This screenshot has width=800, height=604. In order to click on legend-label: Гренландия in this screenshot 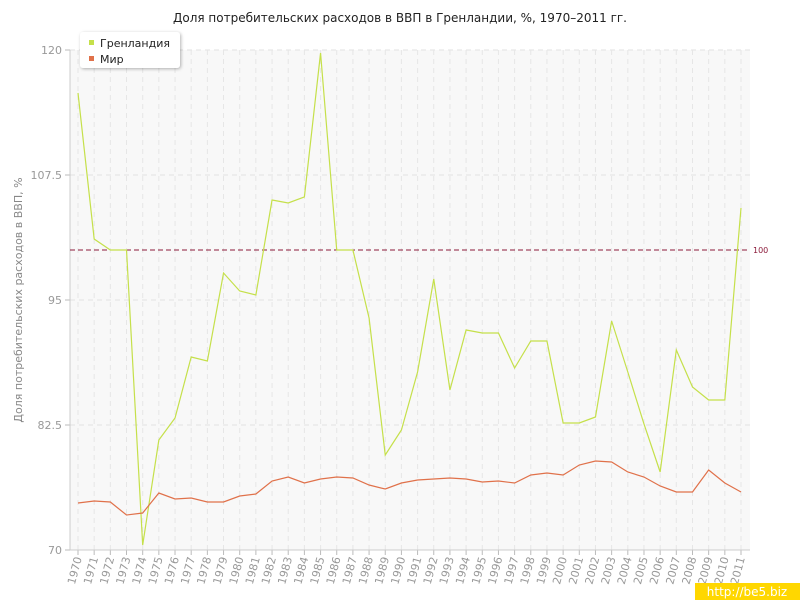, I will do `click(135, 43)`.